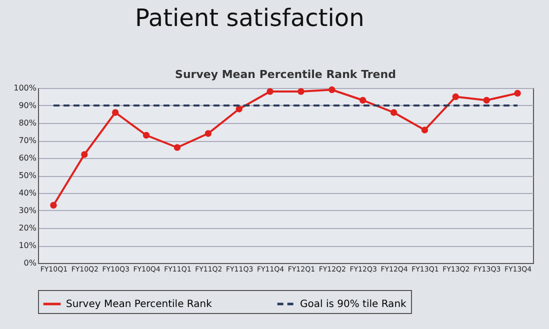  I want to click on y-tick-label: 70%, so click(27, 140).